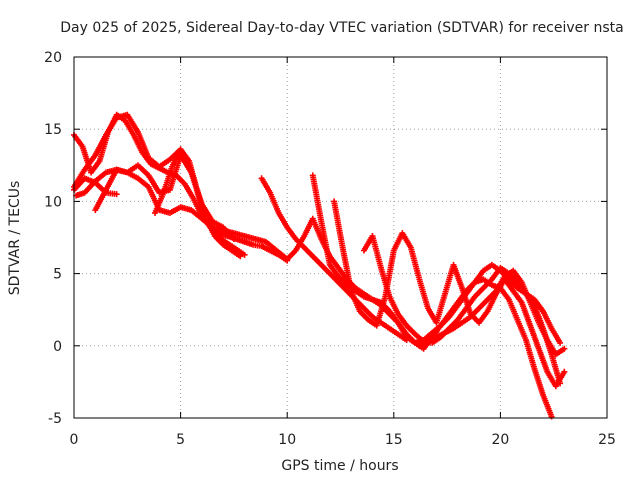 Image resolution: width=640 pixels, height=480 pixels. I want to click on y-tick-label: 20, so click(53, 58).